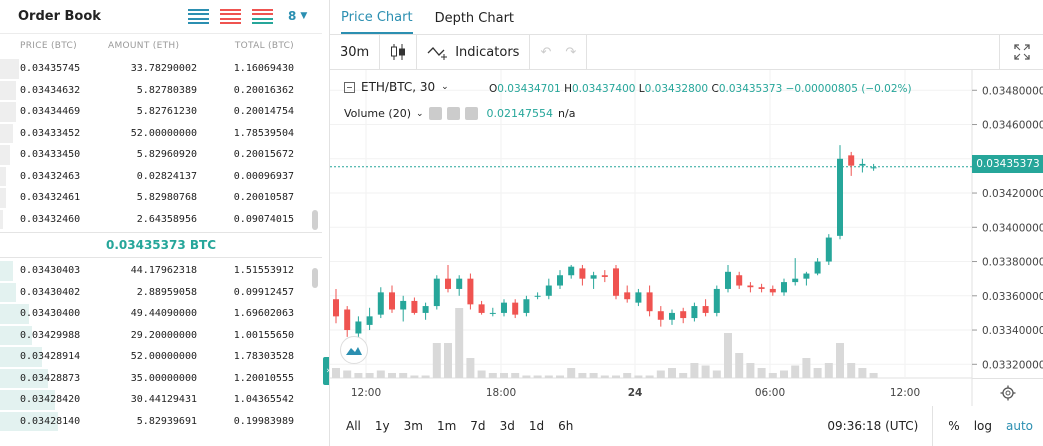 This screenshot has width=1043, height=446. What do you see at coordinates (163, 378) in the screenshot?
I see `bid-amount: 35.00000000` at bounding box center [163, 378].